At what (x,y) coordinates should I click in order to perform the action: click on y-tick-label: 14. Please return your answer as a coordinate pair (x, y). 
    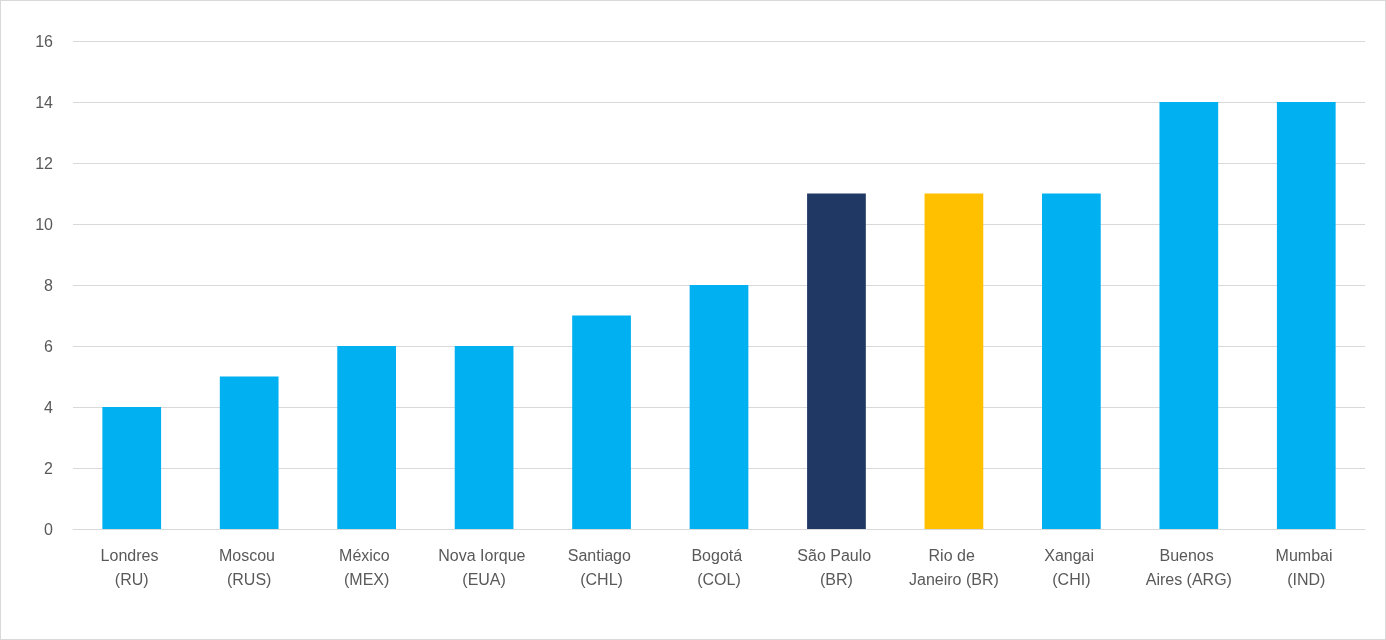
    Looking at the image, I should click on (44, 102).